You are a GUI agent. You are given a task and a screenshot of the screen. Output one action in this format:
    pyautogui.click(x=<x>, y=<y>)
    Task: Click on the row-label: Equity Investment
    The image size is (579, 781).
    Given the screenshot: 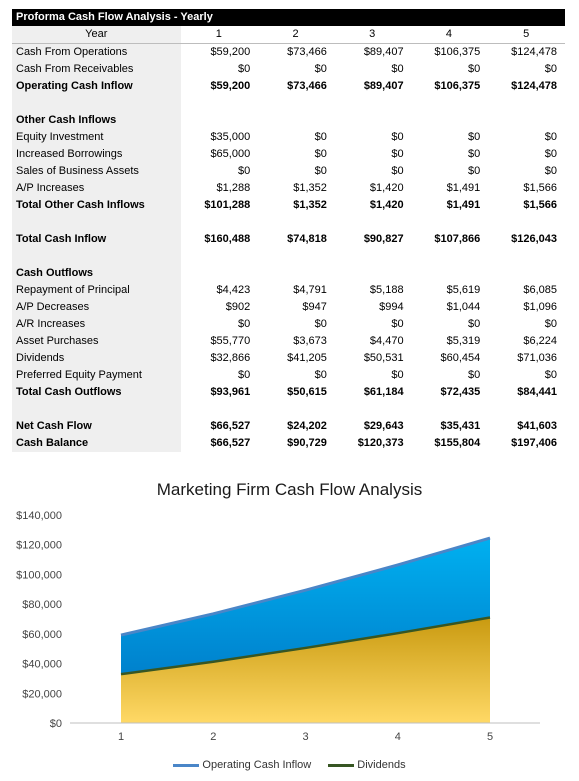 What is the action you would take?
    pyautogui.click(x=96, y=137)
    